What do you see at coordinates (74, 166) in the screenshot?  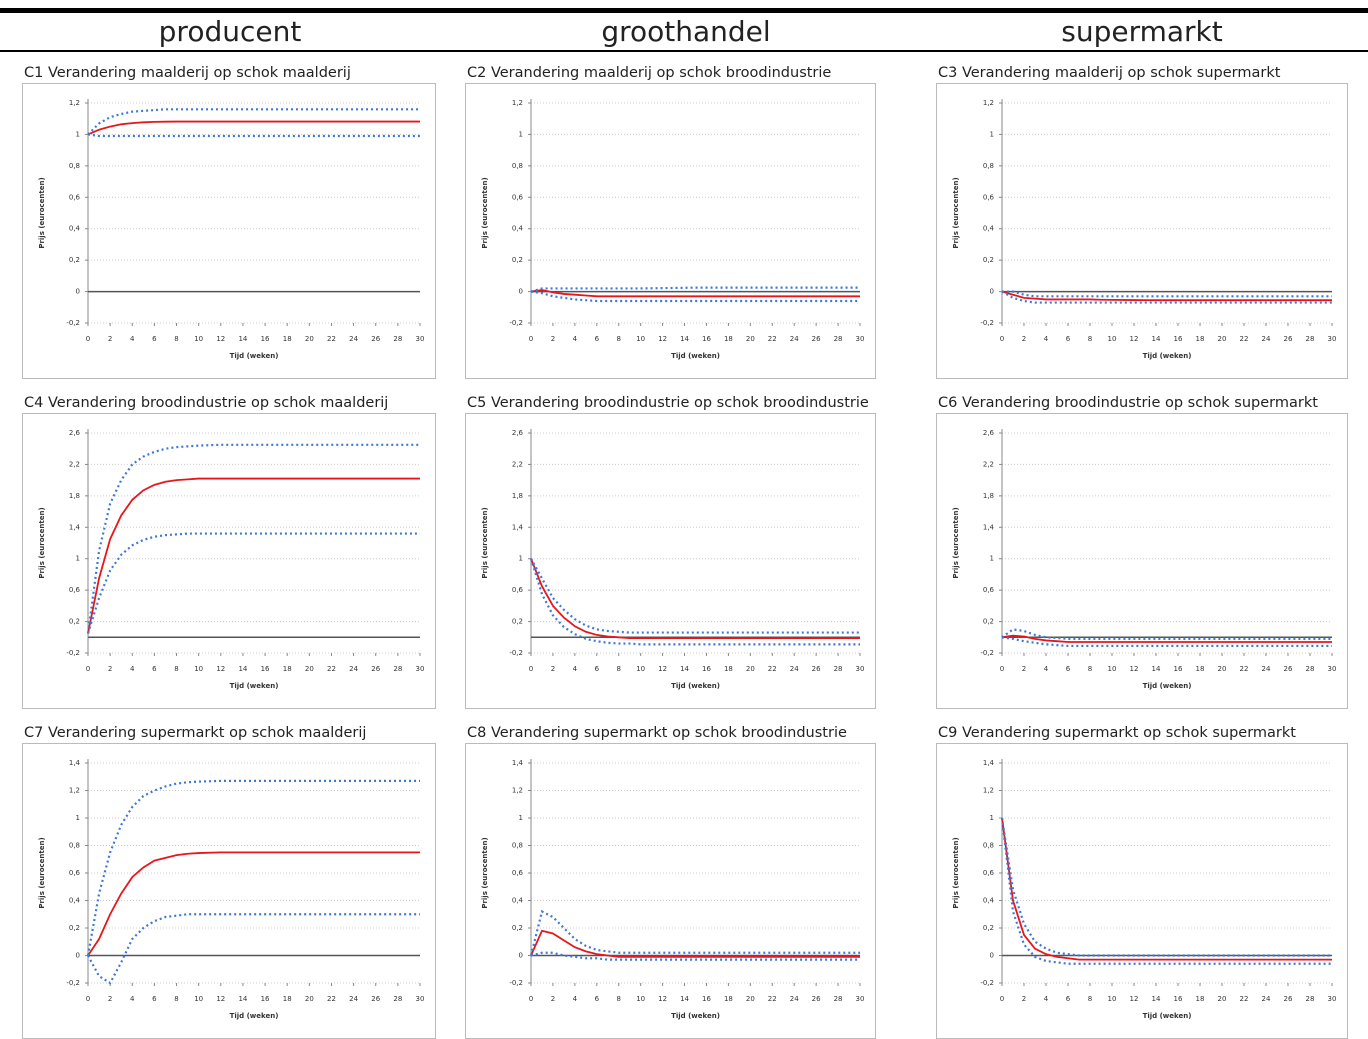 I see `y-tick-label: 0,8` at bounding box center [74, 166].